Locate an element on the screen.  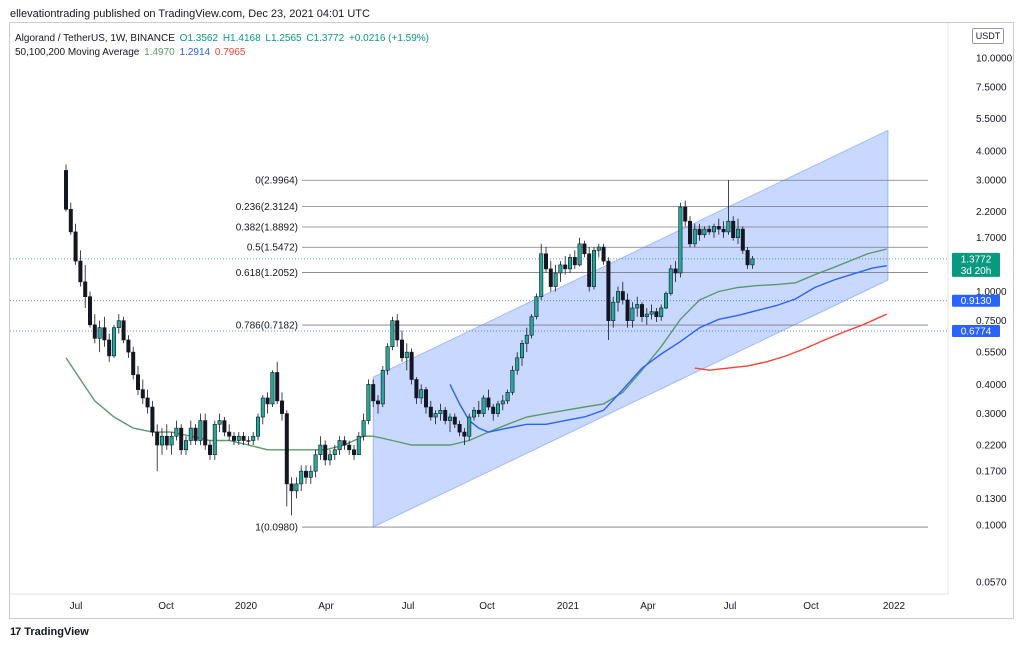
currency-button: USDT is located at coordinates (988, 36).